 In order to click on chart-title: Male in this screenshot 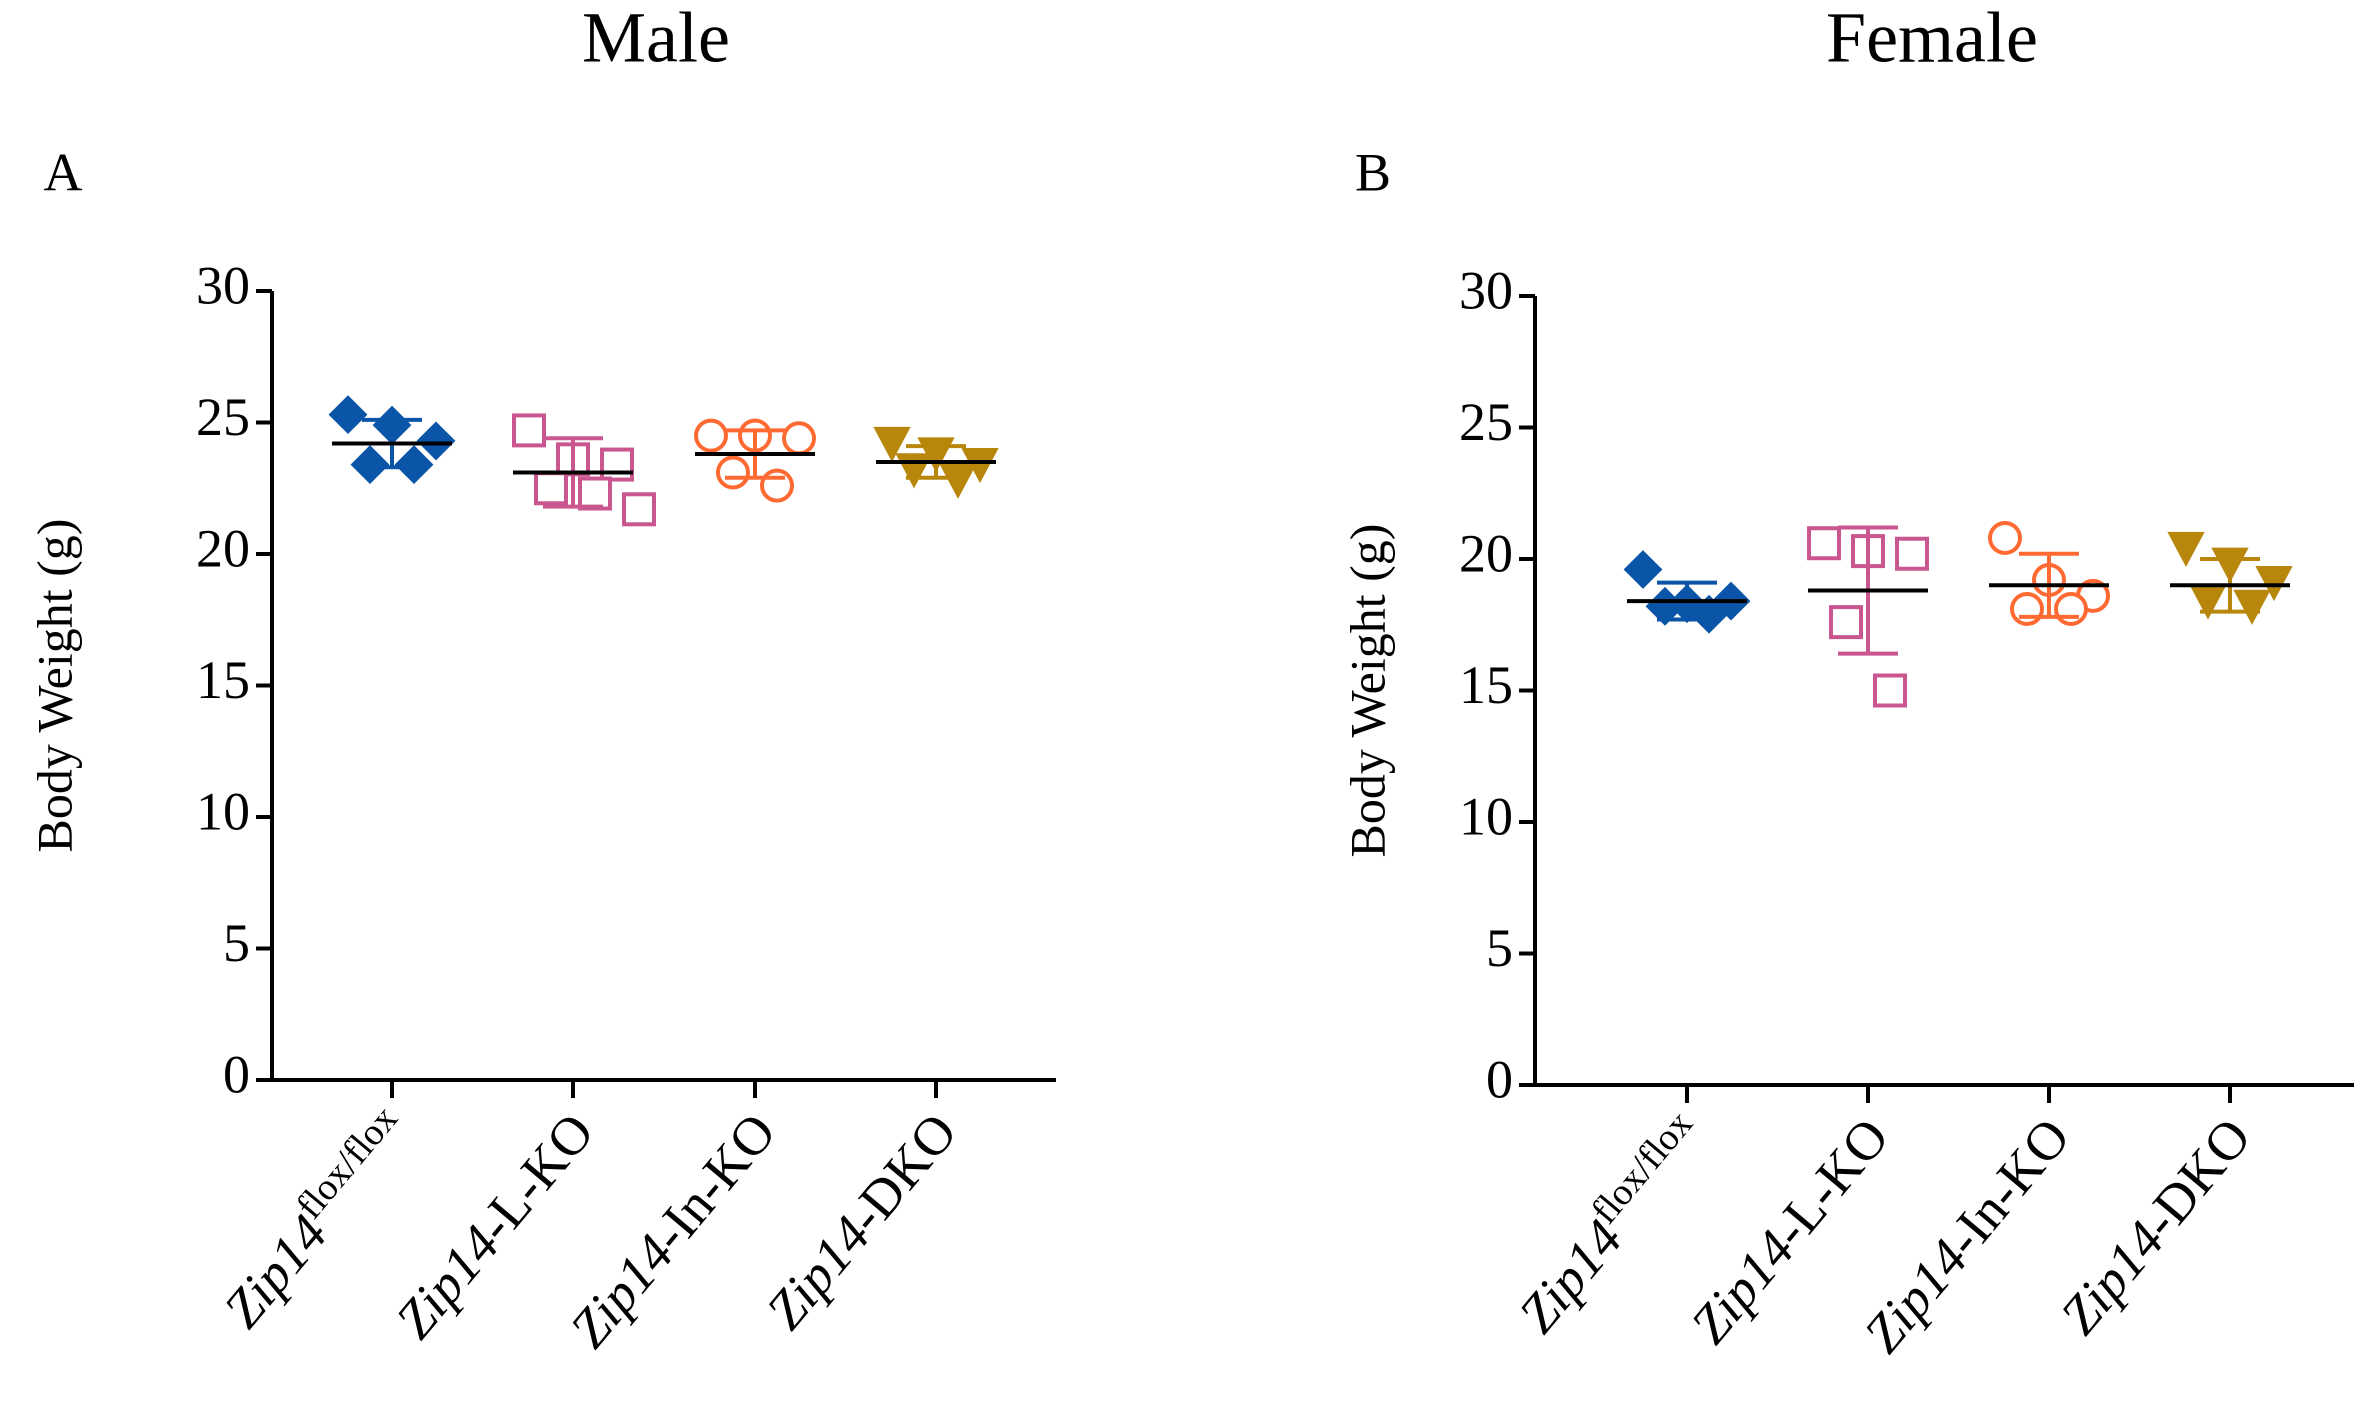, I will do `click(656, 39)`.